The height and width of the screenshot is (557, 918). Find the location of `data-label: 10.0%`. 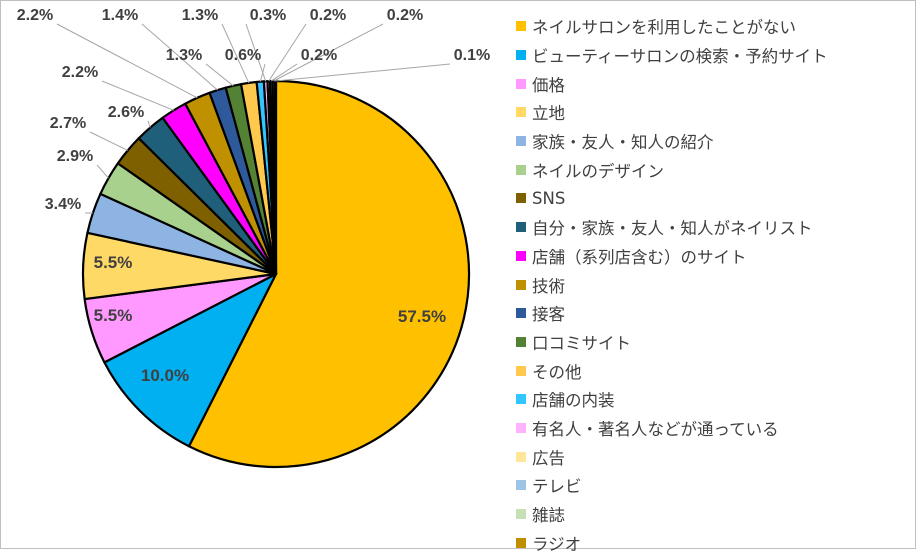

data-label: 10.0% is located at coordinates (165, 375).